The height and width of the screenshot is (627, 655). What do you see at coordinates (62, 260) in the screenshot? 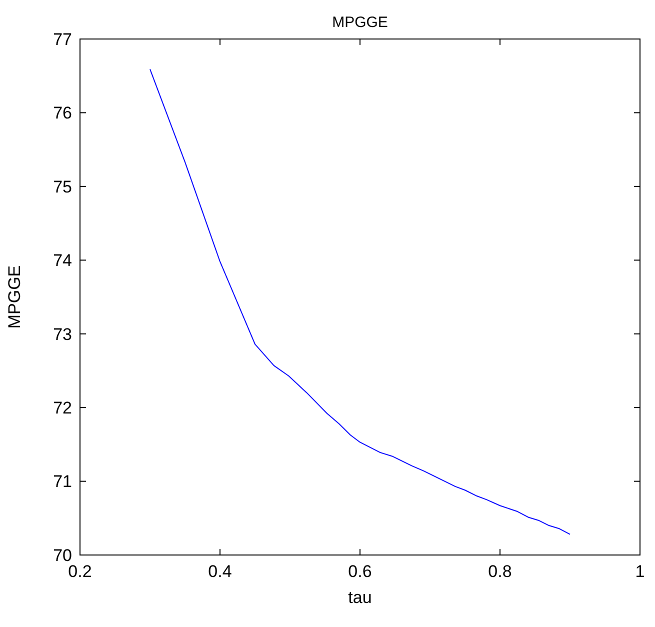
I see `y-tick-label: 74` at bounding box center [62, 260].